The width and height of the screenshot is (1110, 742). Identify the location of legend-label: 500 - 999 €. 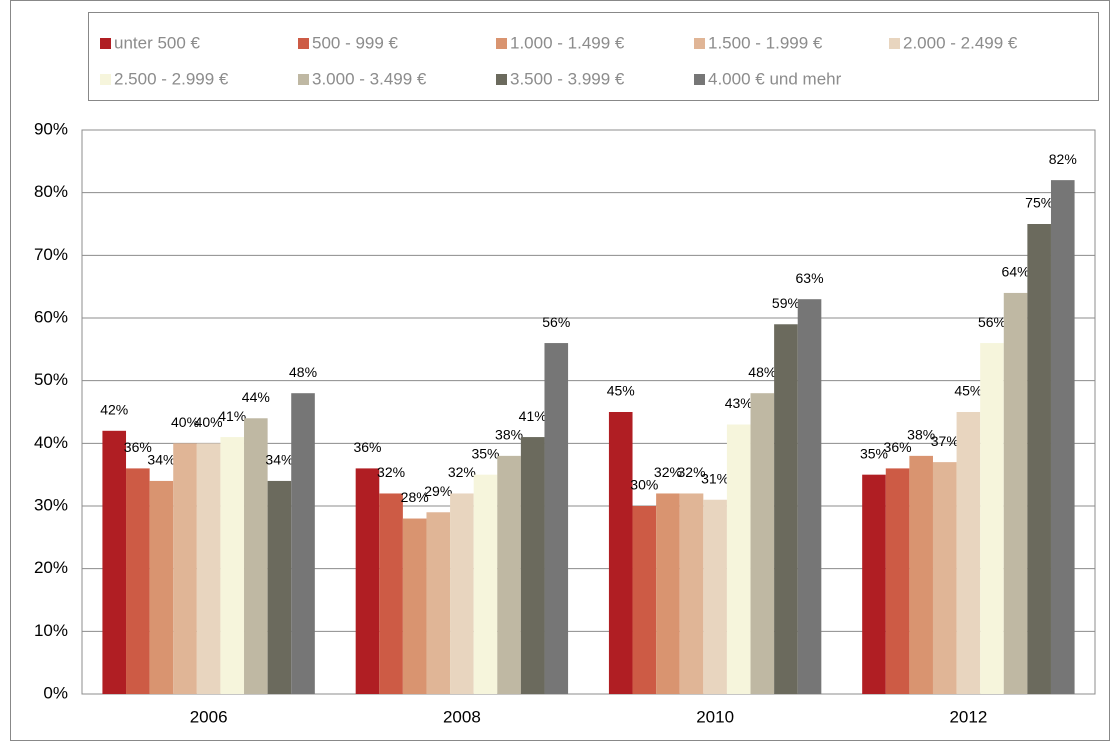
(355, 42).